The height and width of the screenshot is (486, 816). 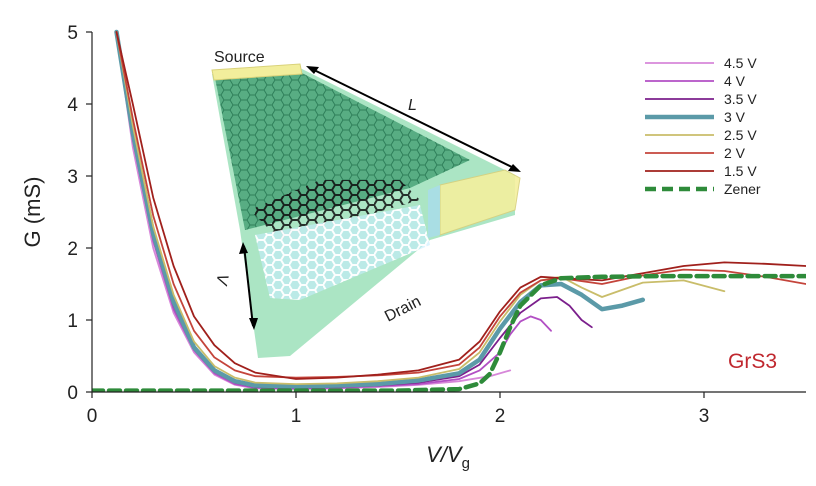 What do you see at coordinates (740, 63) in the screenshot?
I see `legend-label: 4.5 V` at bounding box center [740, 63].